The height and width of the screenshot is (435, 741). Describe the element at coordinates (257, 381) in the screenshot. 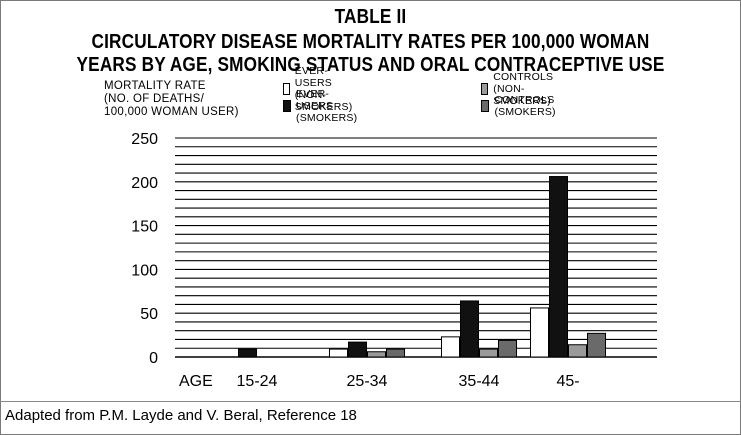

I see `x-tick-label: 15-24` at that location.